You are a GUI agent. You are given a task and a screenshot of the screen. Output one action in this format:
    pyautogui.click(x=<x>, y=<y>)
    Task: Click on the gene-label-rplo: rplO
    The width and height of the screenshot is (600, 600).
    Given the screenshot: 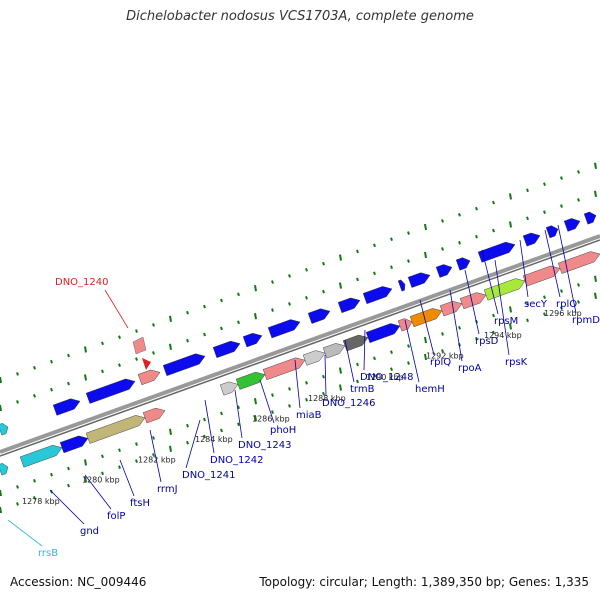 What is the action you would take?
    pyautogui.click(x=566, y=304)
    